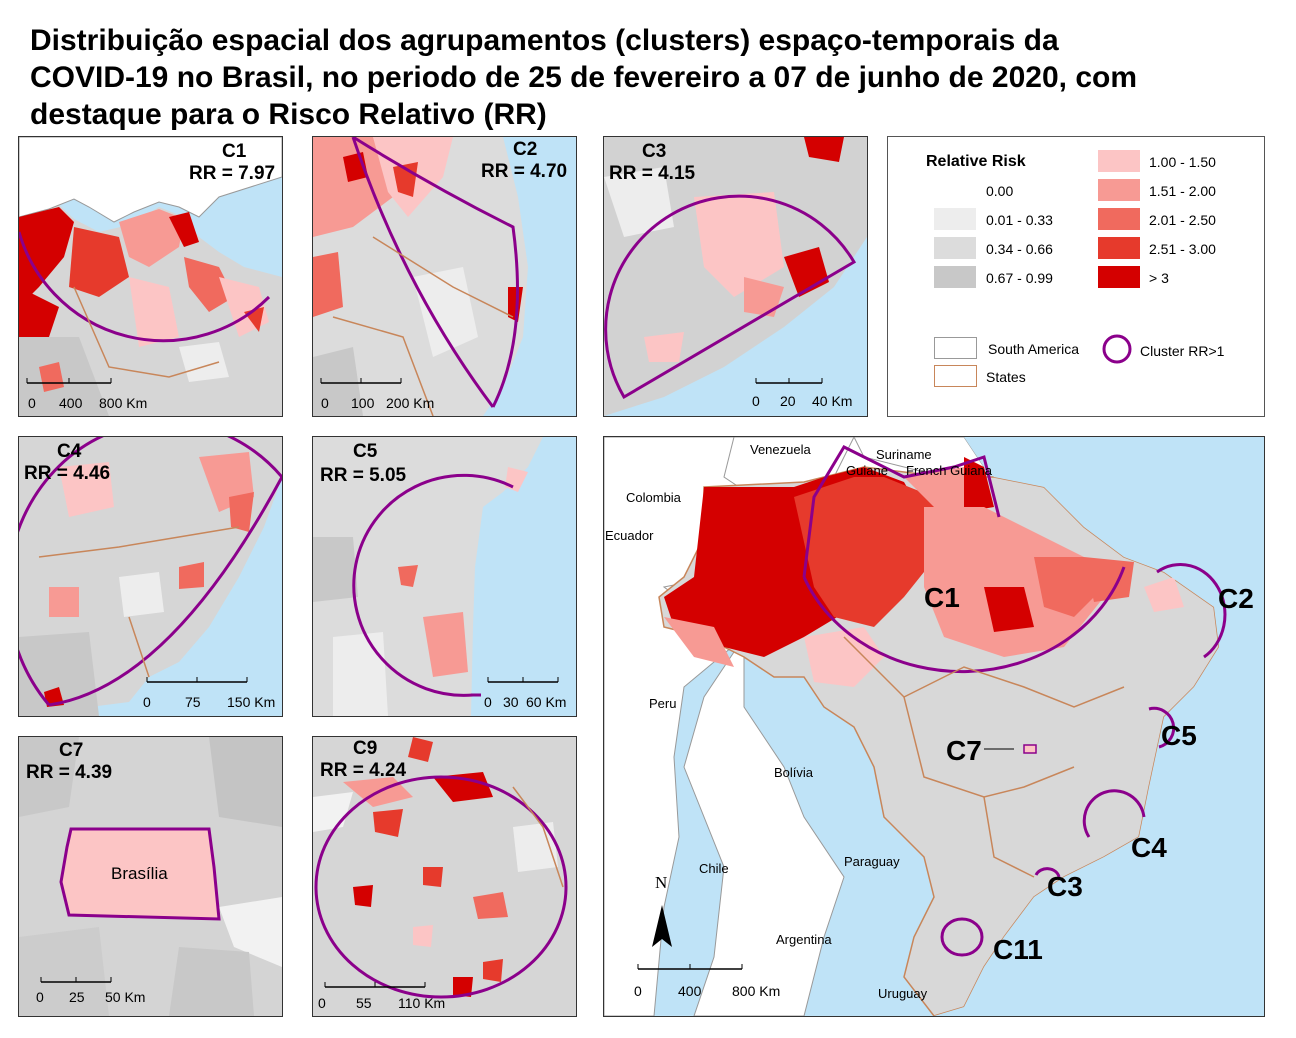  What do you see at coordinates (410, 403) in the screenshot?
I see `inset-c2-scale-2: 200 Km` at bounding box center [410, 403].